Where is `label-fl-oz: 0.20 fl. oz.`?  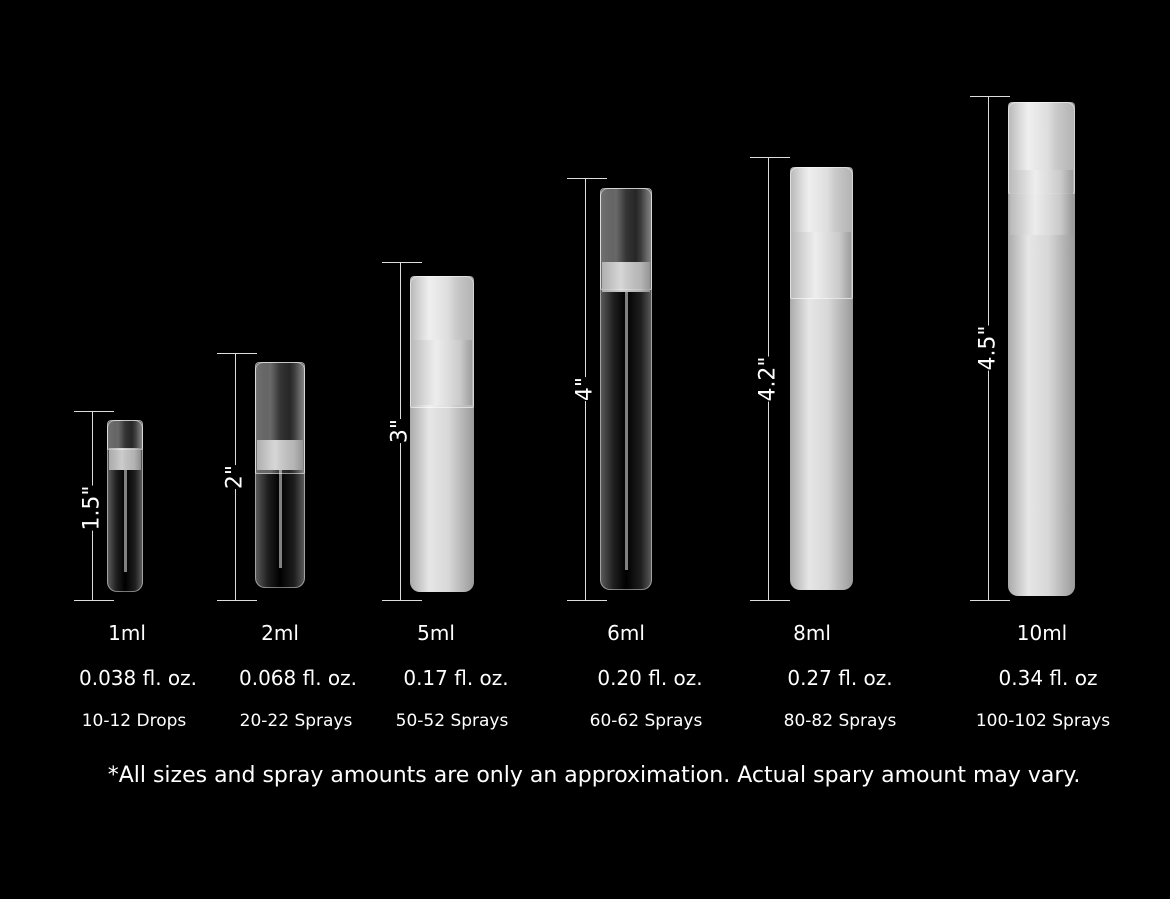
label-fl-oz: 0.20 fl. oz. is located at coordinates (650, 678).